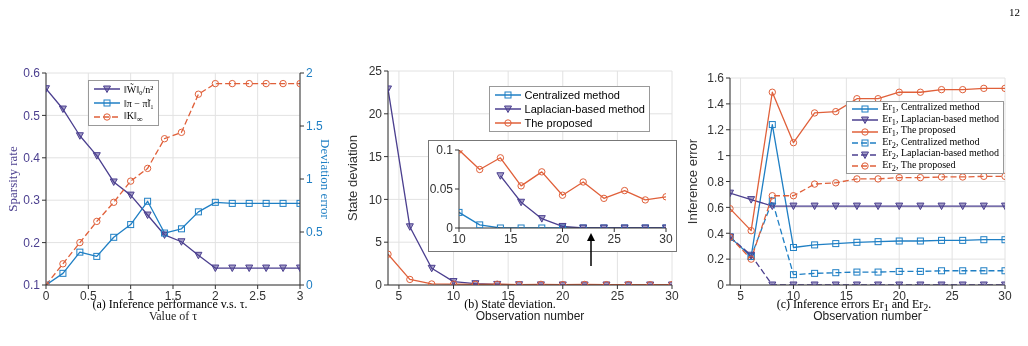 This screenshot has width=1028, height=346. What do you see at coordinates (352, 178) in the screenshot?
I see `y-axis-title: State deviation` at bounding box center [352, 178].